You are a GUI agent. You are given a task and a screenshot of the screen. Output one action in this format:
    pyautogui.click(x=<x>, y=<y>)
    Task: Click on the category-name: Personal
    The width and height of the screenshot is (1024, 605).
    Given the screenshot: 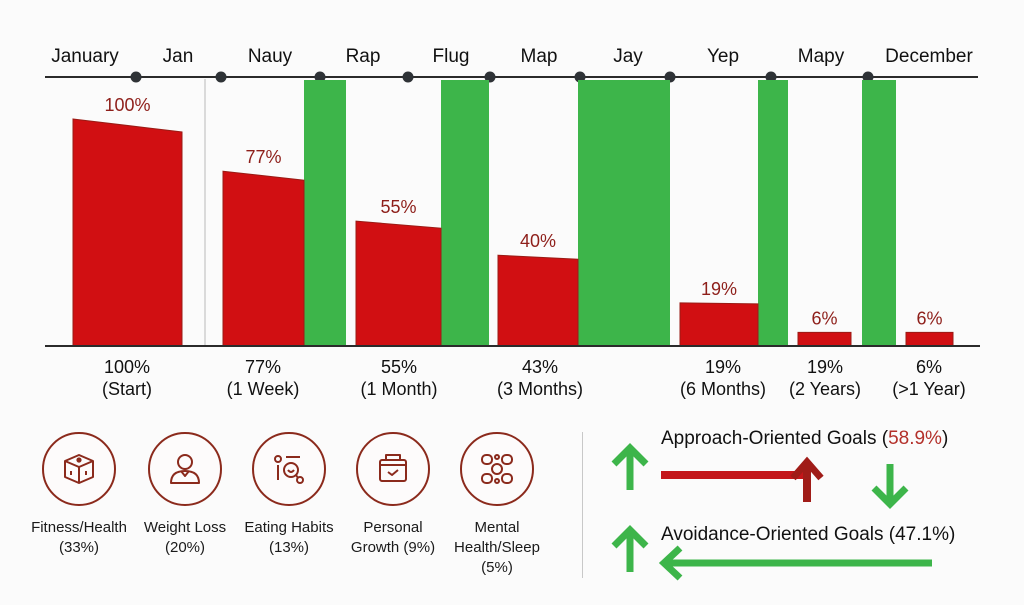 What is the action you would take?
    pyautogui.click(x=393, y=527)
    